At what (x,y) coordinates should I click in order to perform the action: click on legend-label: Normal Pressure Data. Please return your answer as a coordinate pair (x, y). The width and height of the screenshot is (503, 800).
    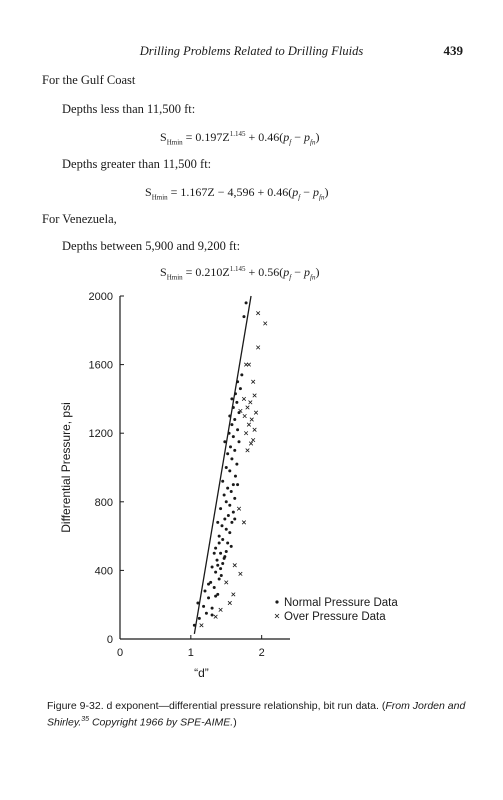
    Looking at the image, I should click on (341, 603).